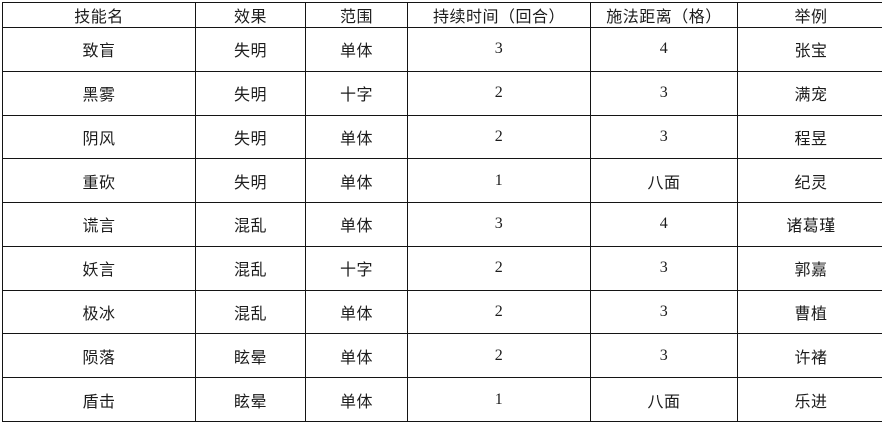 This screenshot has width=882, height=426. Describe the element at coordinates (99, 225) in the screenshot. I see `table-cell: 谎言` at that location.